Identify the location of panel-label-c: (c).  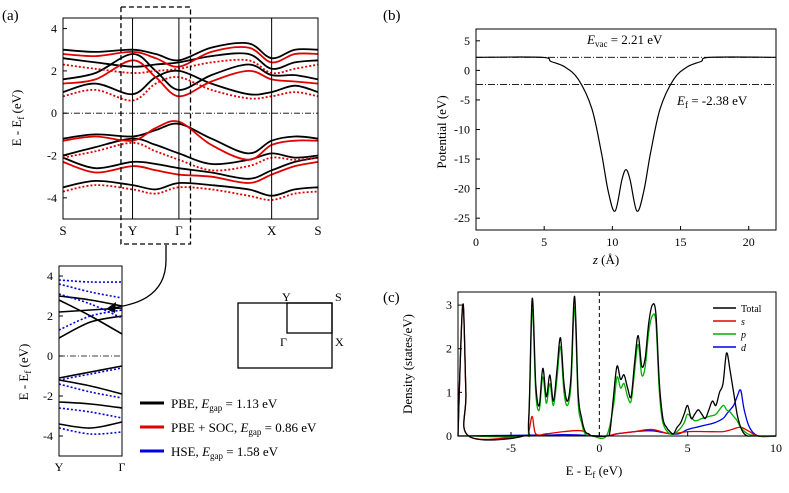
(391, 298).